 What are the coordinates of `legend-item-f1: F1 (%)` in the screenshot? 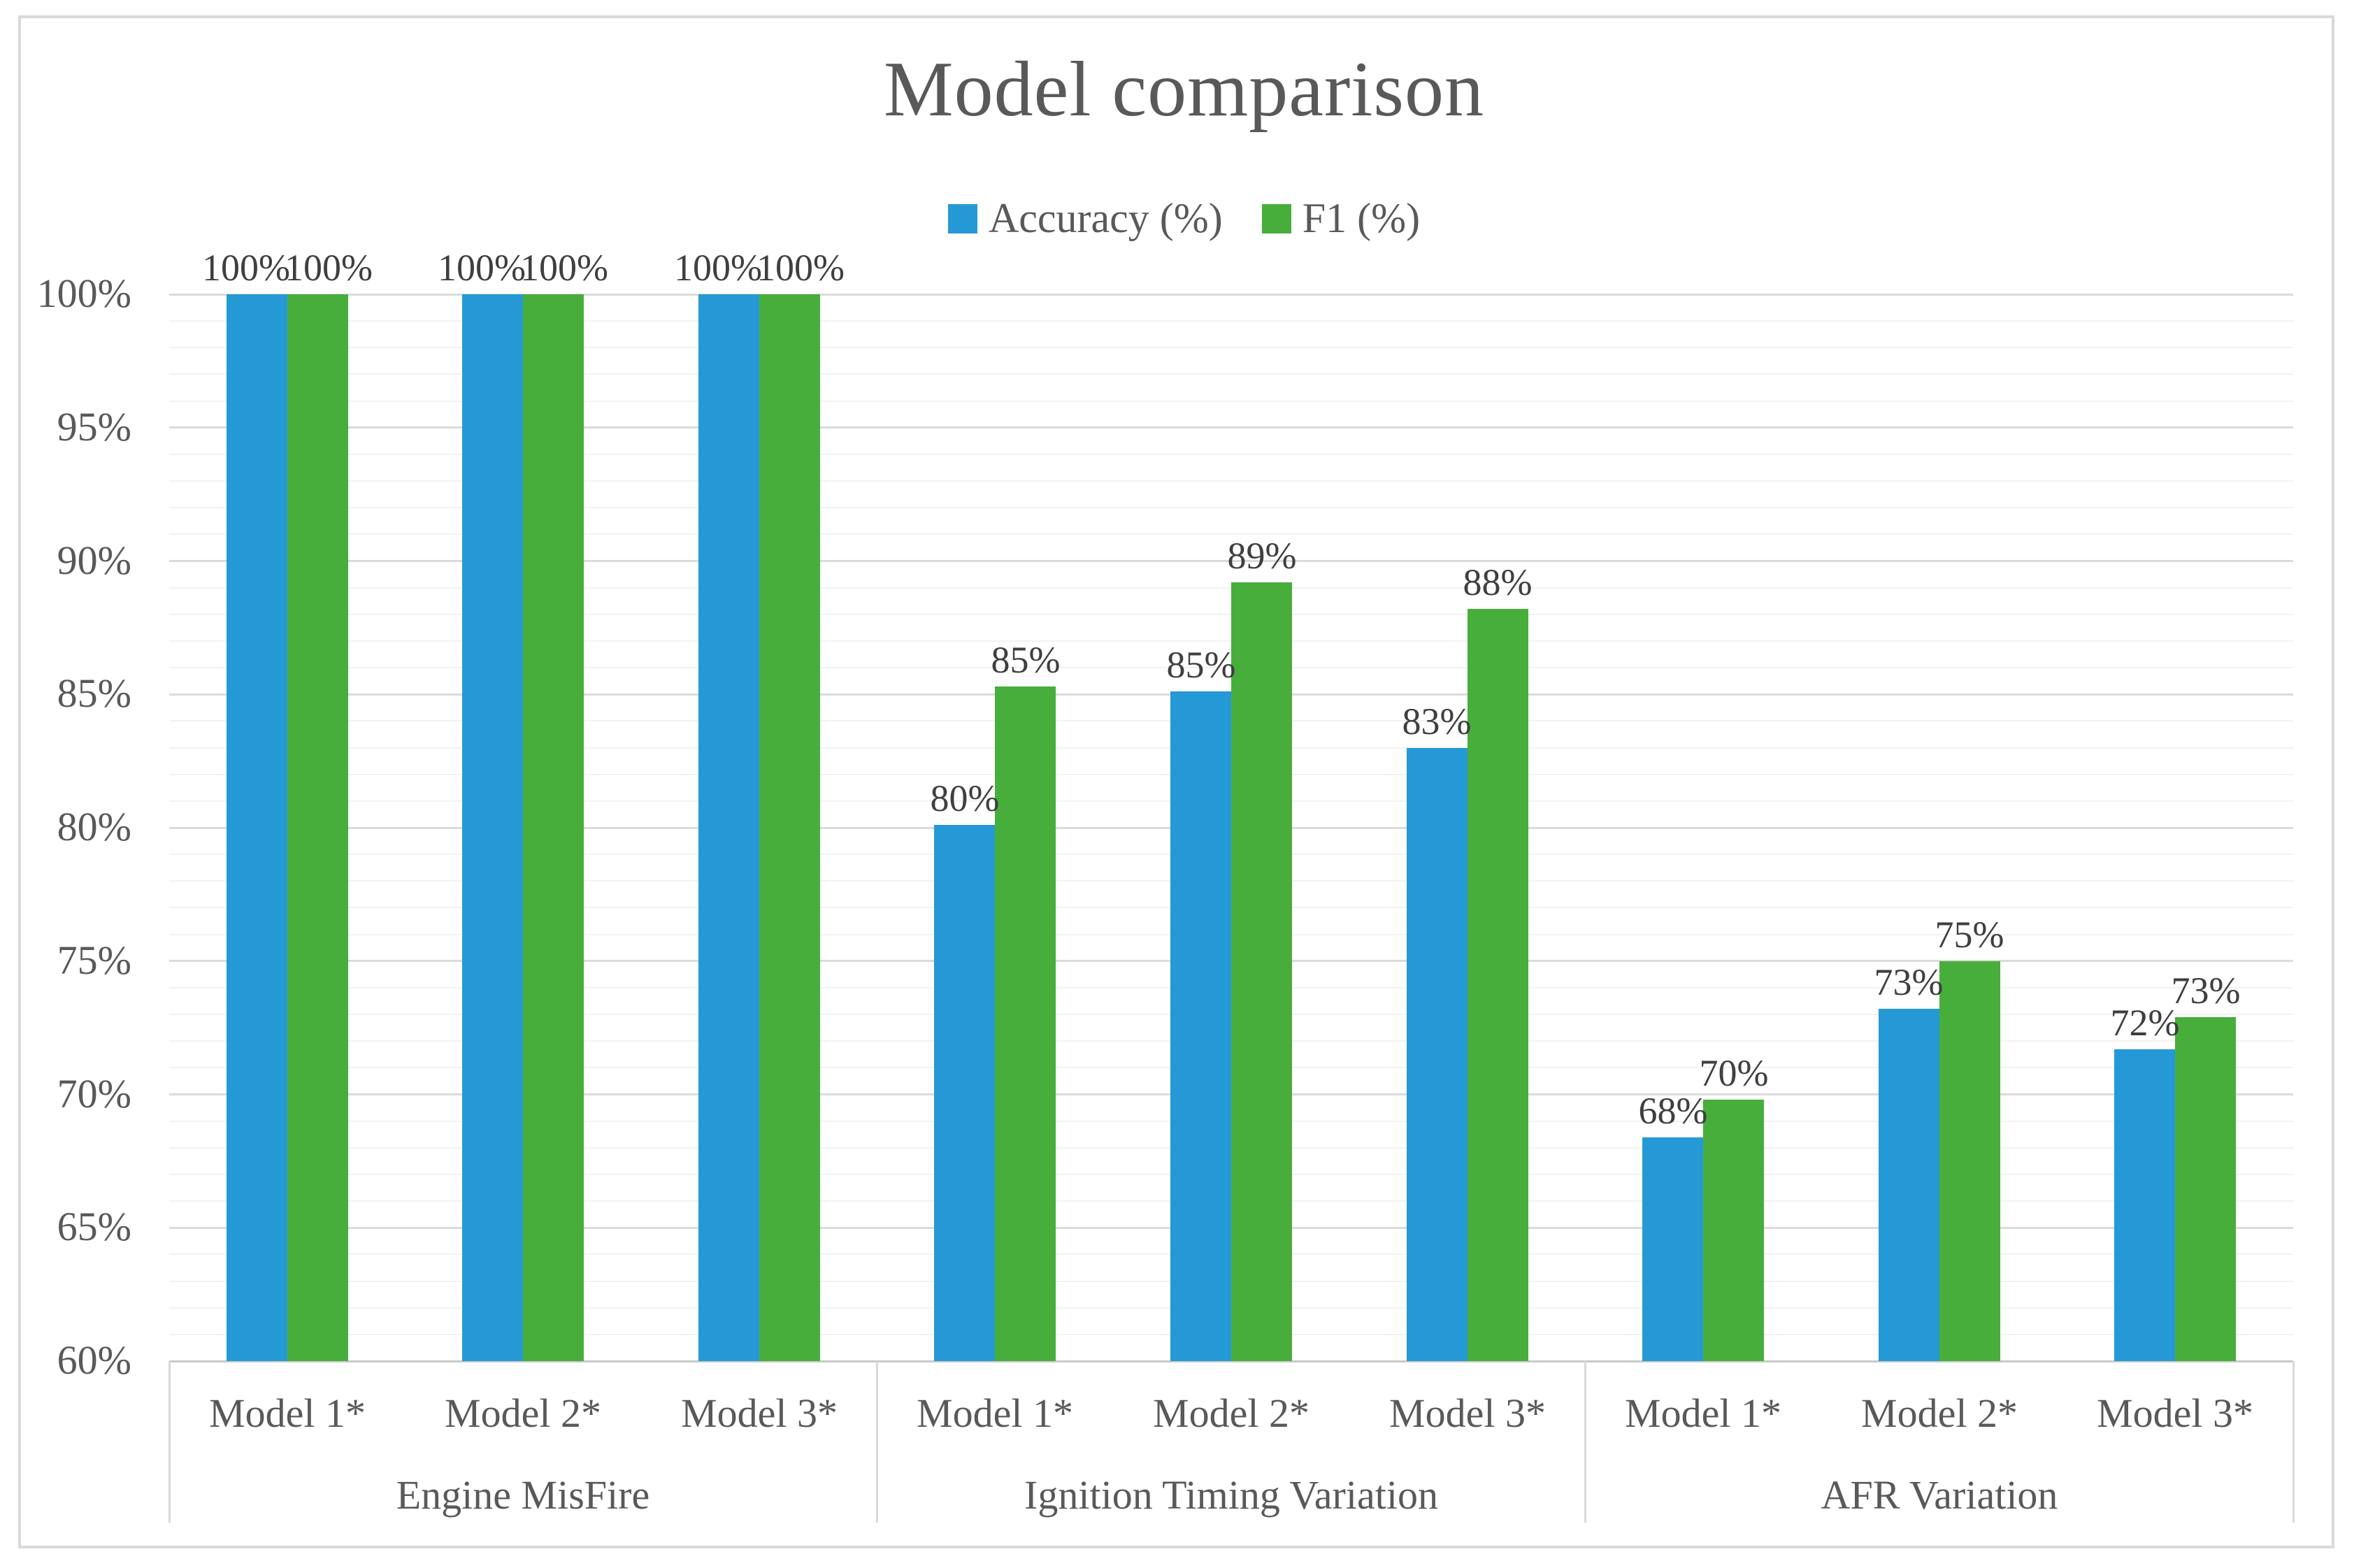 It's located at (1341, 218).